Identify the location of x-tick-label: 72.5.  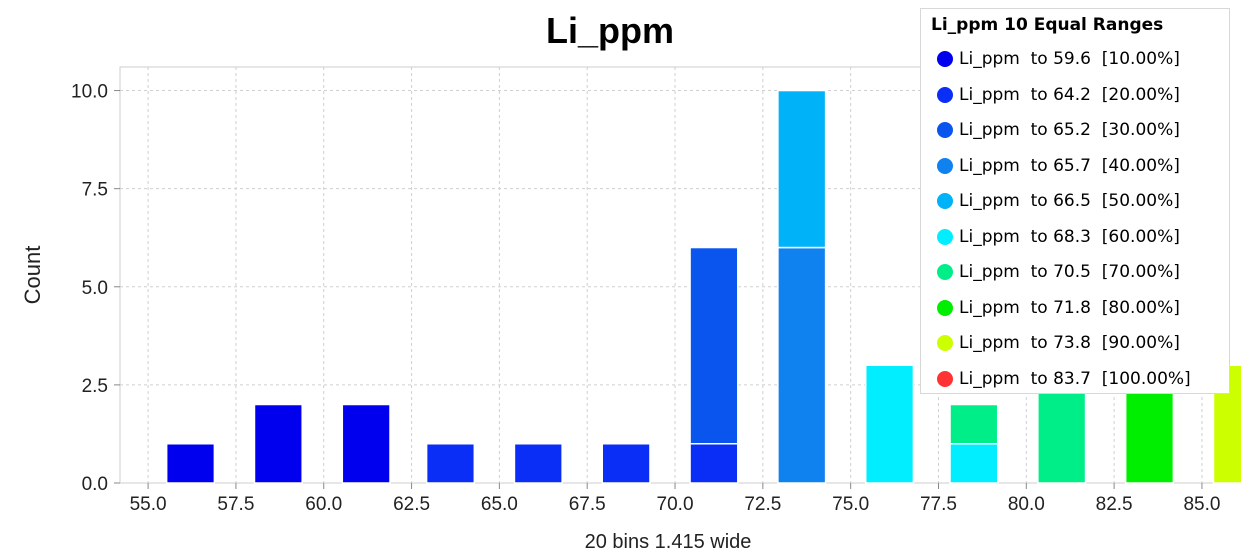
(762, 504).